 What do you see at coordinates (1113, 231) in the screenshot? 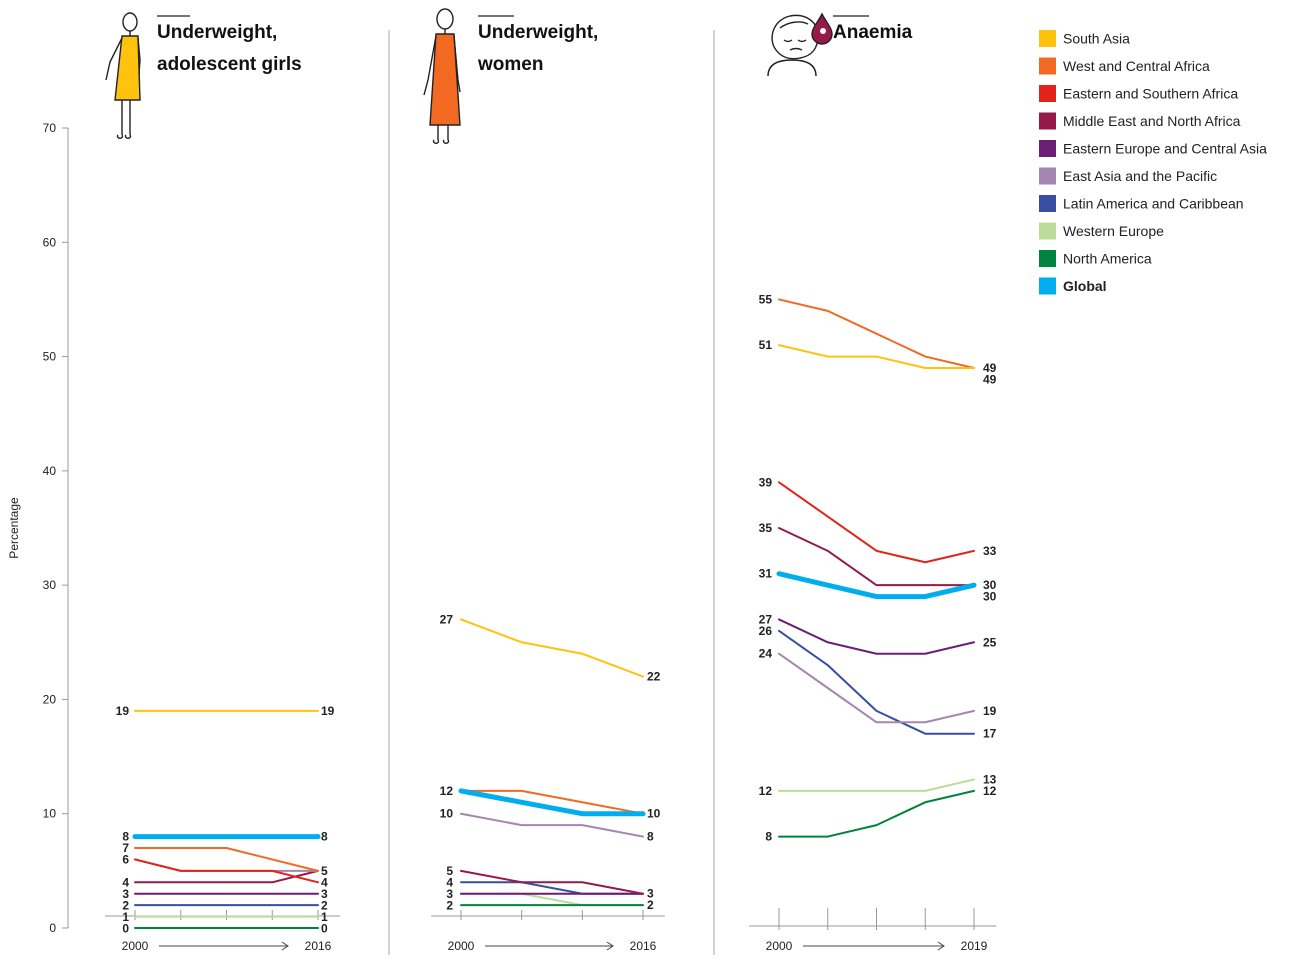
I see `legend-label: Western Europe` at bounding box center [1113, 231].